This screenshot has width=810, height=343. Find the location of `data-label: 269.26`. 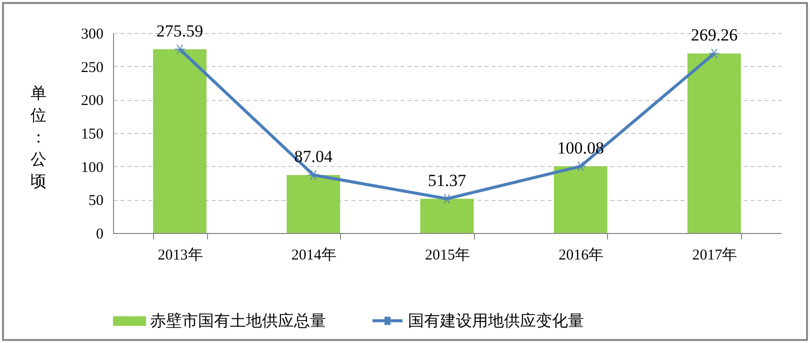

data-label: 269.26 is located at coordinates (714, 34).